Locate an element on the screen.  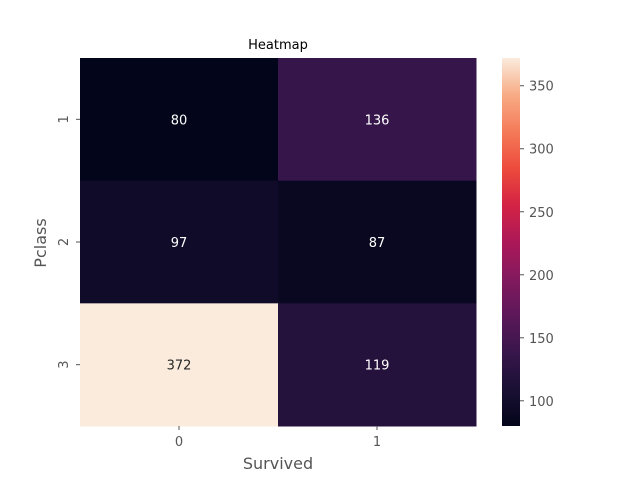
x-axis-label: Survived is located at coordinates (278, 463).